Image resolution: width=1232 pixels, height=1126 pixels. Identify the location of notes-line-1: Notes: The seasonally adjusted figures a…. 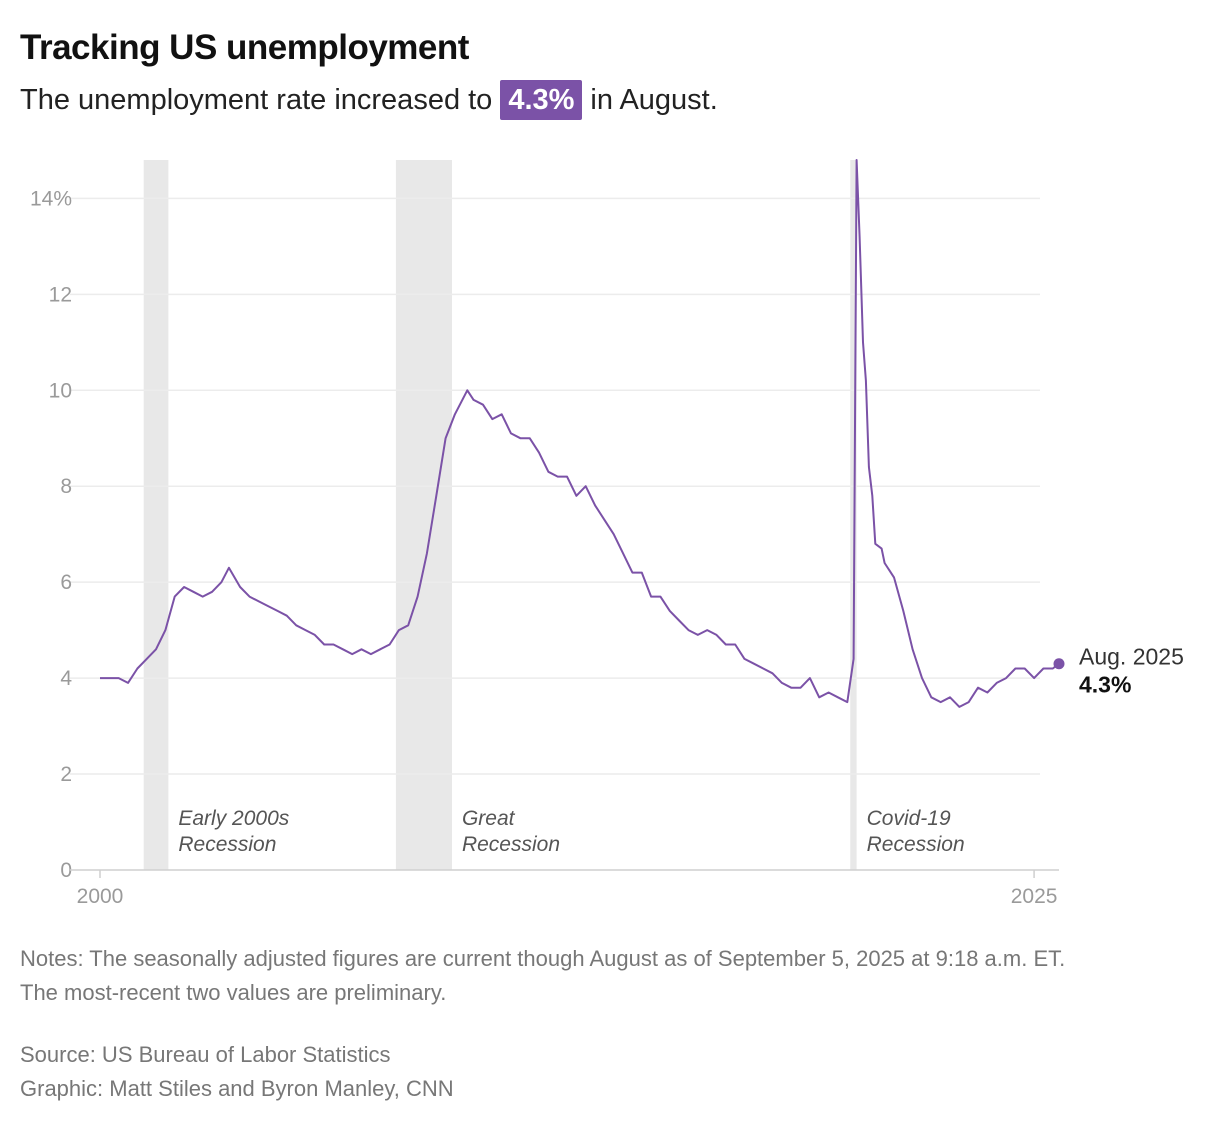
(543, 958).